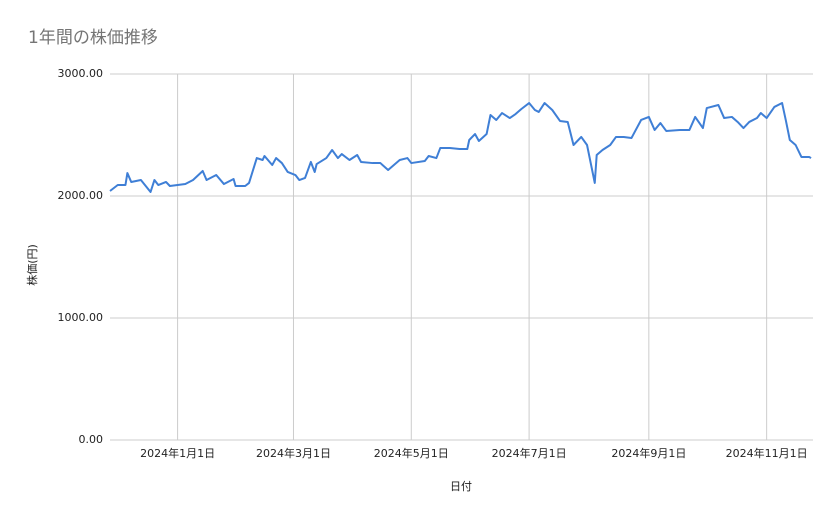  I want to click on x-tick-label: 2024年5月1日, so click(411, 453).